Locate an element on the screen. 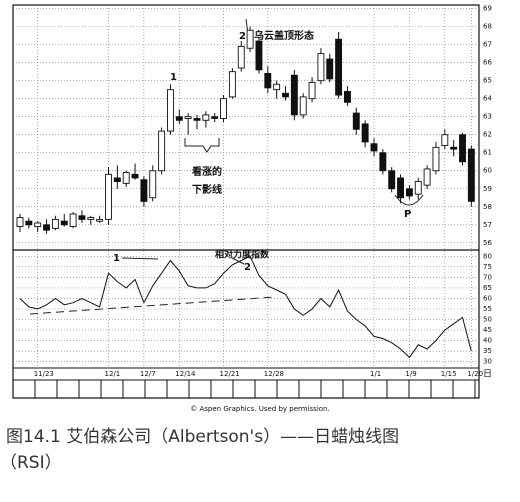 The image size is (520, 502). annotation: P is located at coordinates (407, 214).